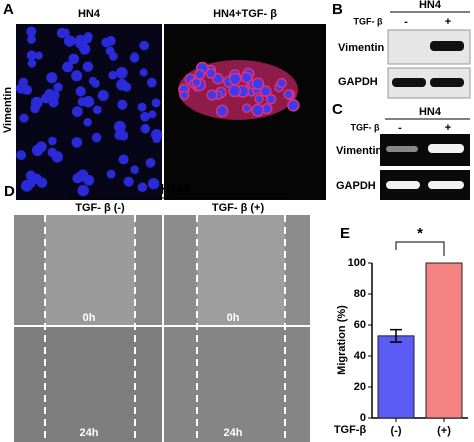 This screenshot has width=474, height=442. I want to click on y-tick-label: 100, so click(357, 263).